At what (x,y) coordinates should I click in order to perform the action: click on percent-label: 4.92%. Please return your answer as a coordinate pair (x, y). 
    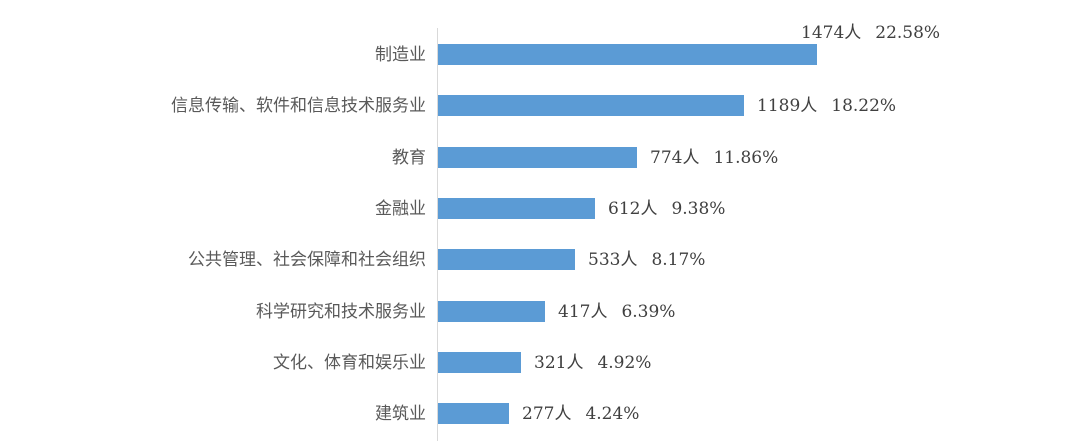
    Looking at the image, I should click on (624, 363).